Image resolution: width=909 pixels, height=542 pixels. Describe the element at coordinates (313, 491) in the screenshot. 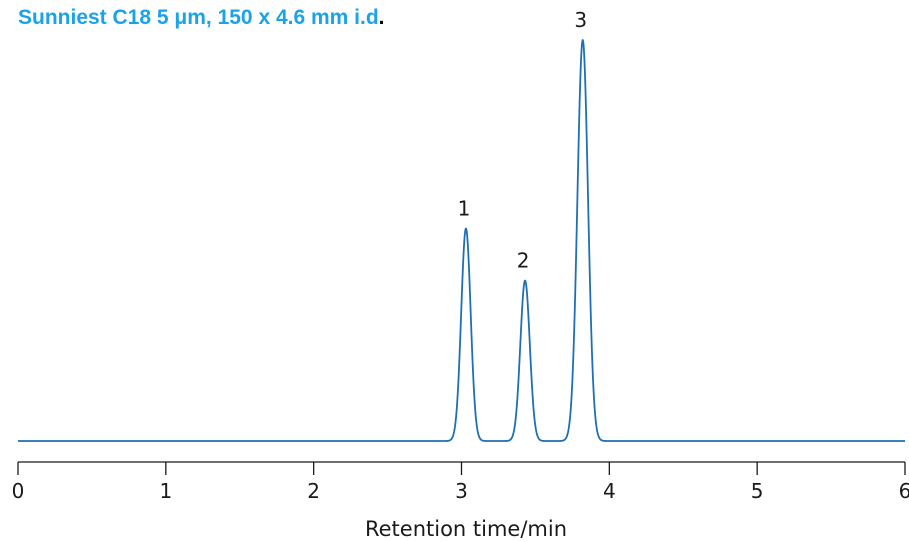

I see `x-tick-label: 2` at that location.